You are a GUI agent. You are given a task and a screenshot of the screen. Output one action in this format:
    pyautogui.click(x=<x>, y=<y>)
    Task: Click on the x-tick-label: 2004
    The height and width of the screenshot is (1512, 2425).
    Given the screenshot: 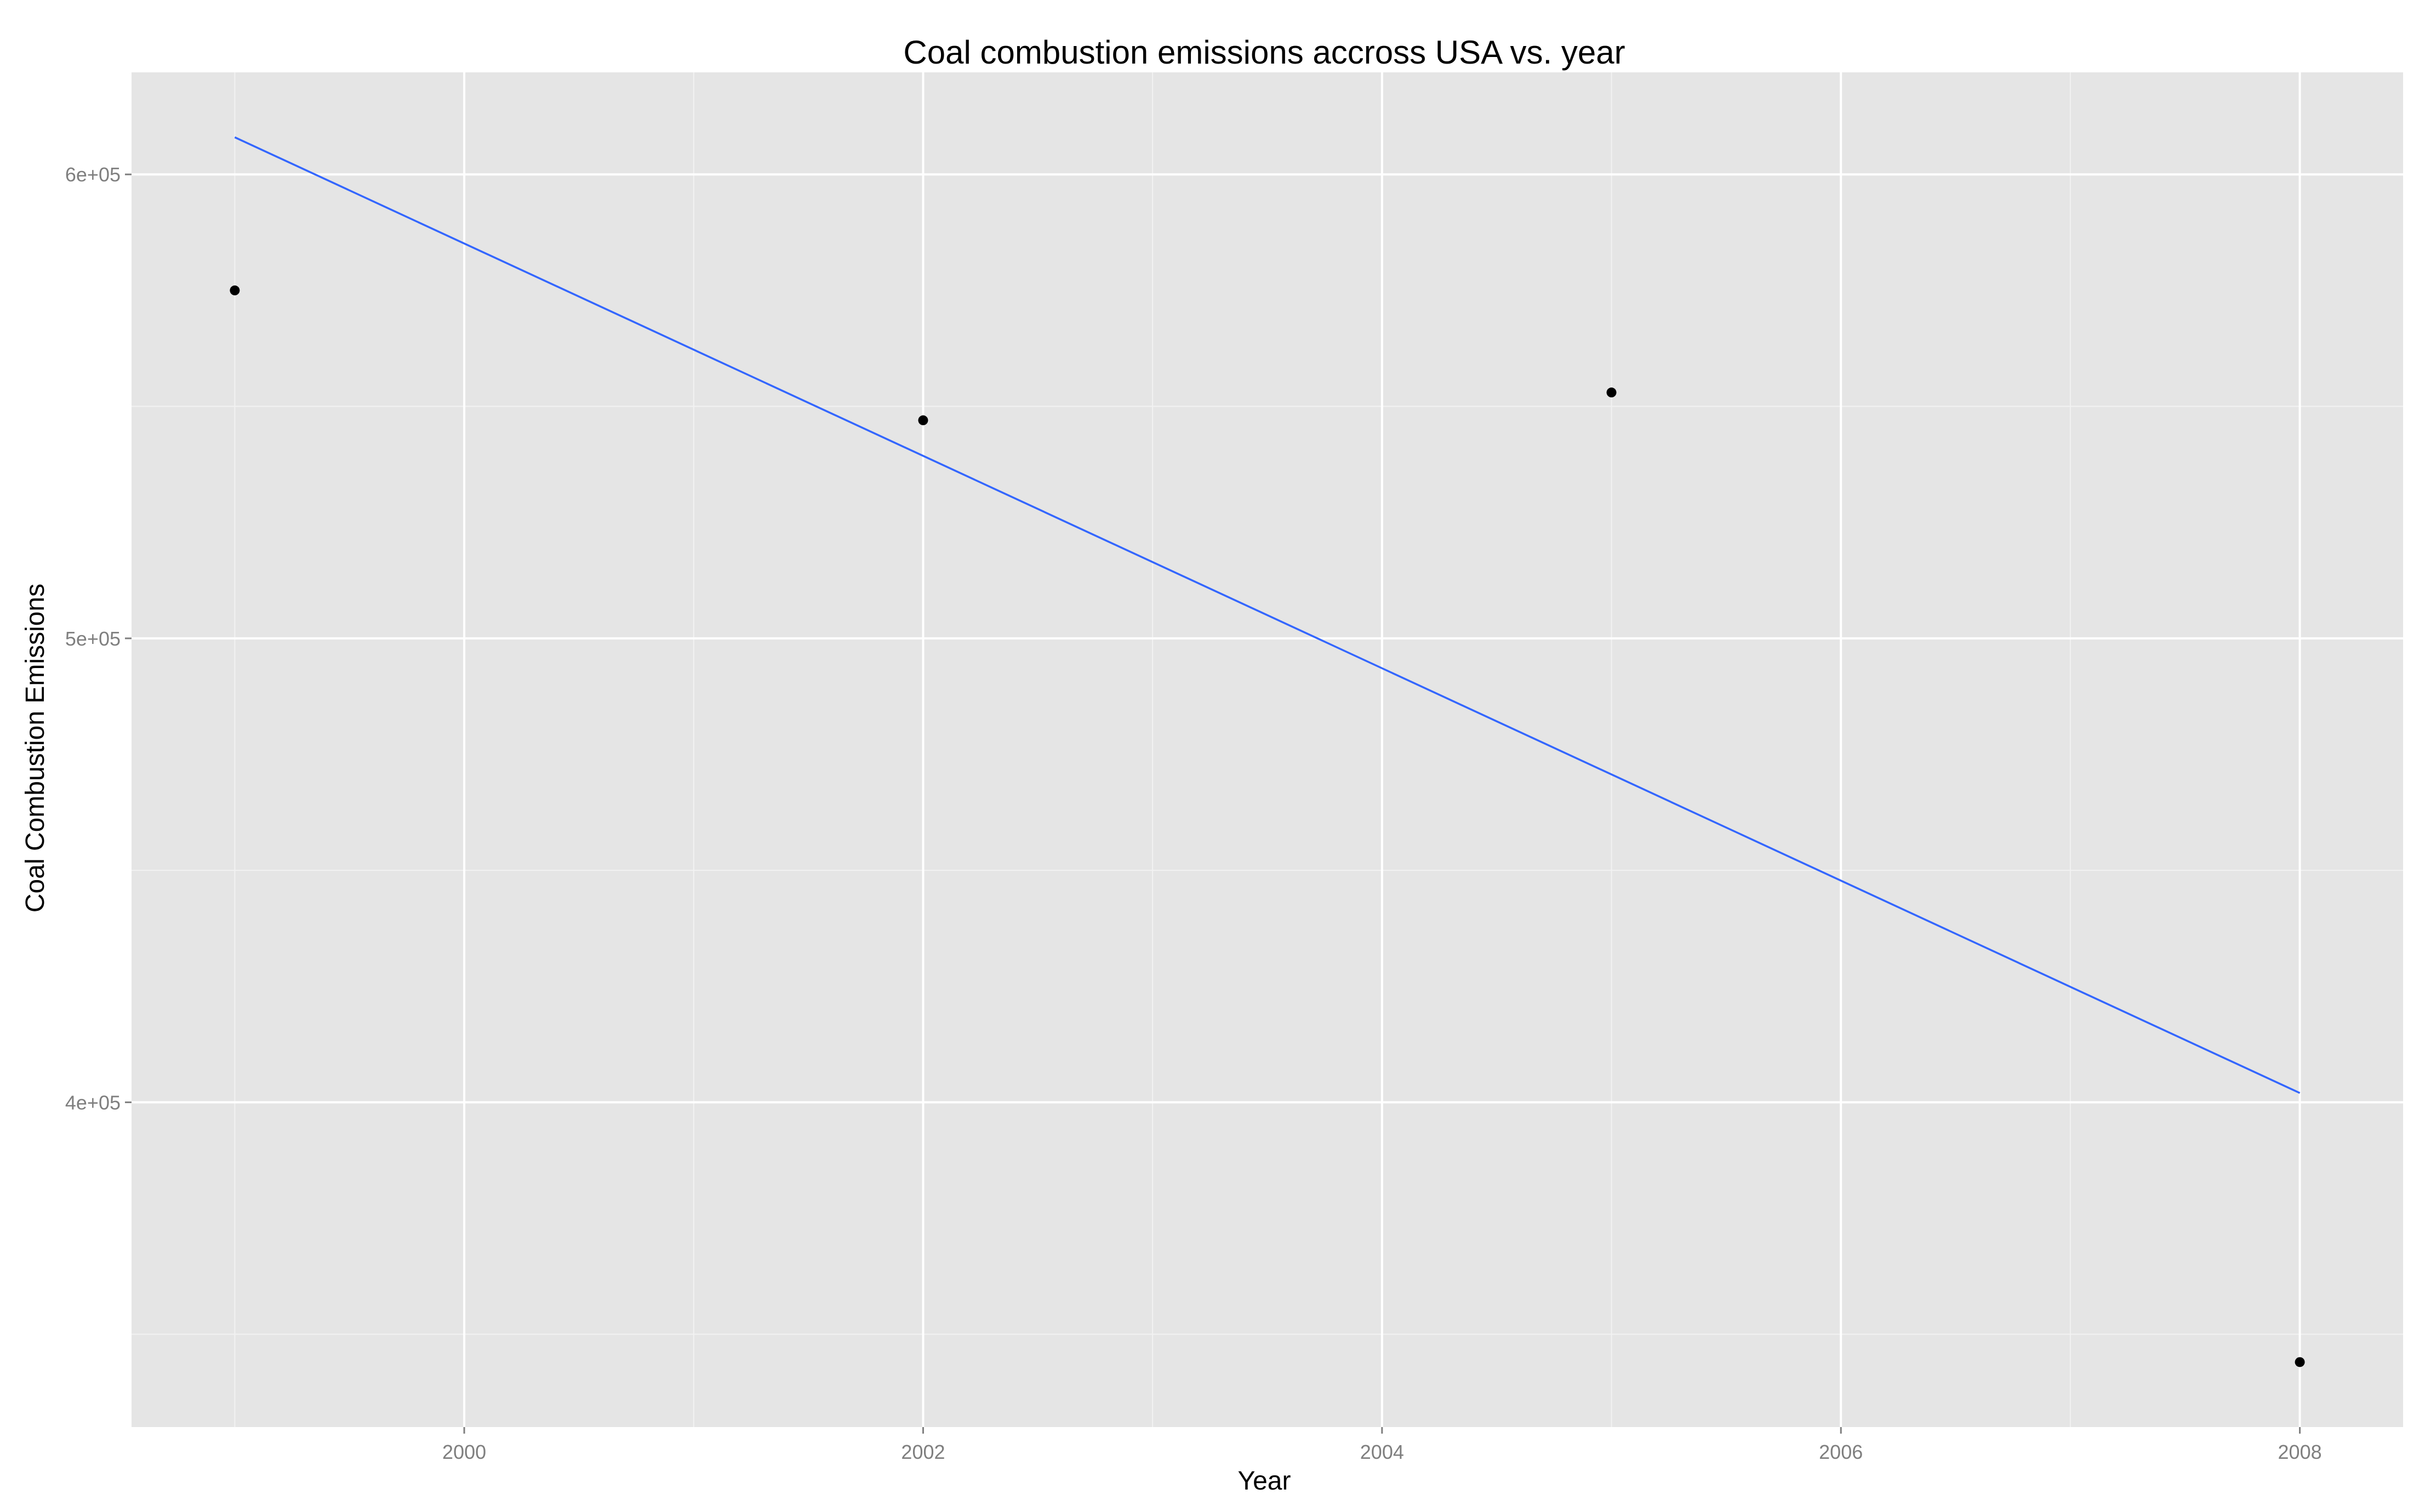 What is the action you would take?
    pyautogui.click(x=1382, y=1452)
    